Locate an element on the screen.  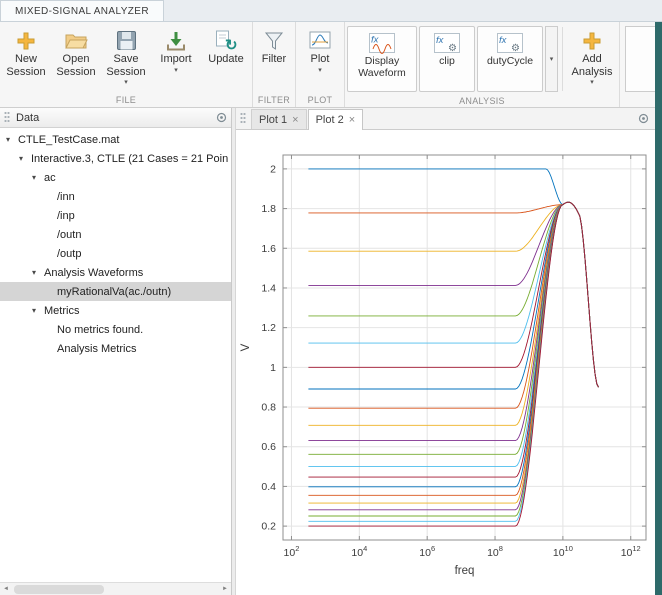
gallery-expand-caret-icon: ▾ is located at coordinates (551, 59).